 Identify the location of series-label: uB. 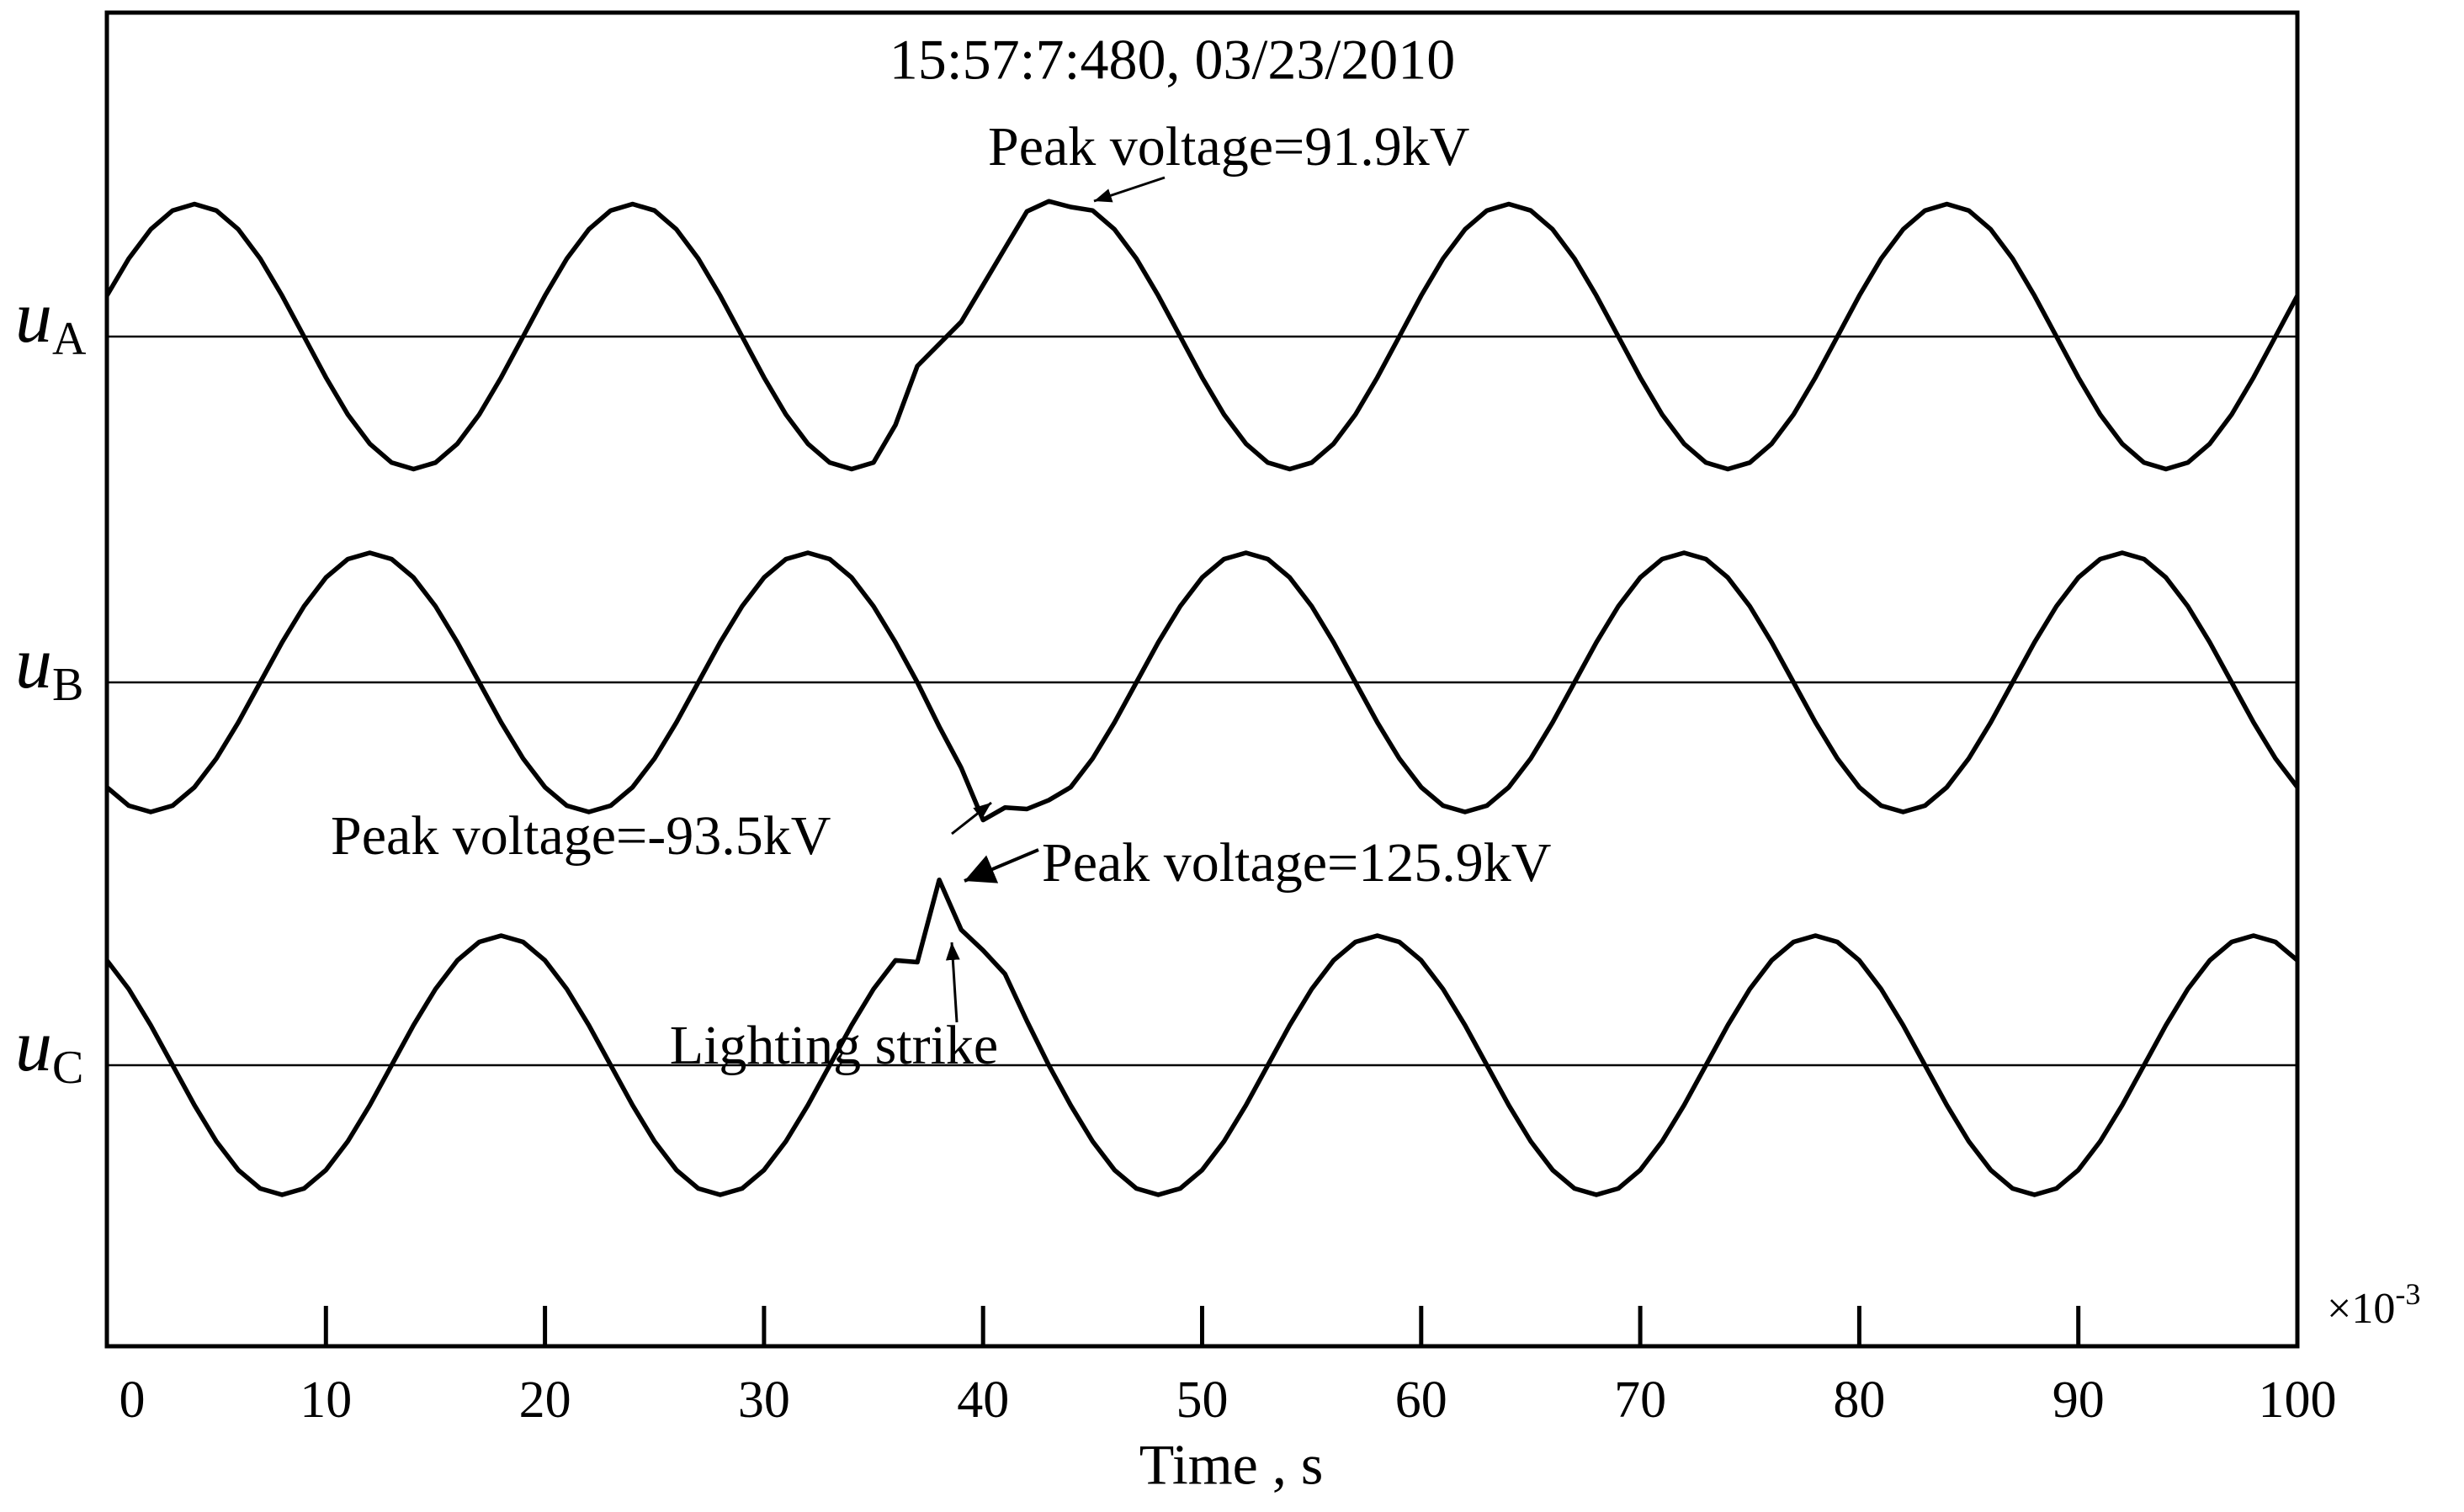
(49, 667).